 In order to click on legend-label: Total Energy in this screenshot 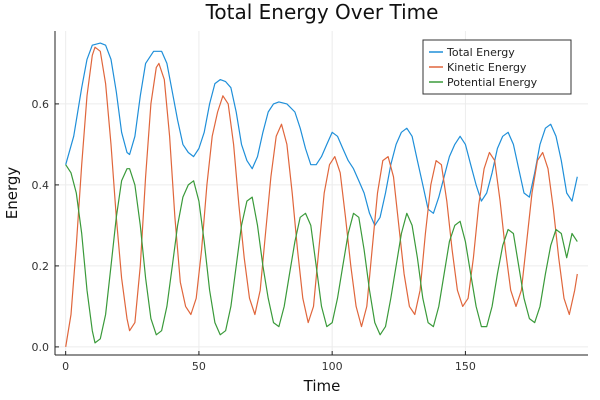, I will do `click(480, 52)`.